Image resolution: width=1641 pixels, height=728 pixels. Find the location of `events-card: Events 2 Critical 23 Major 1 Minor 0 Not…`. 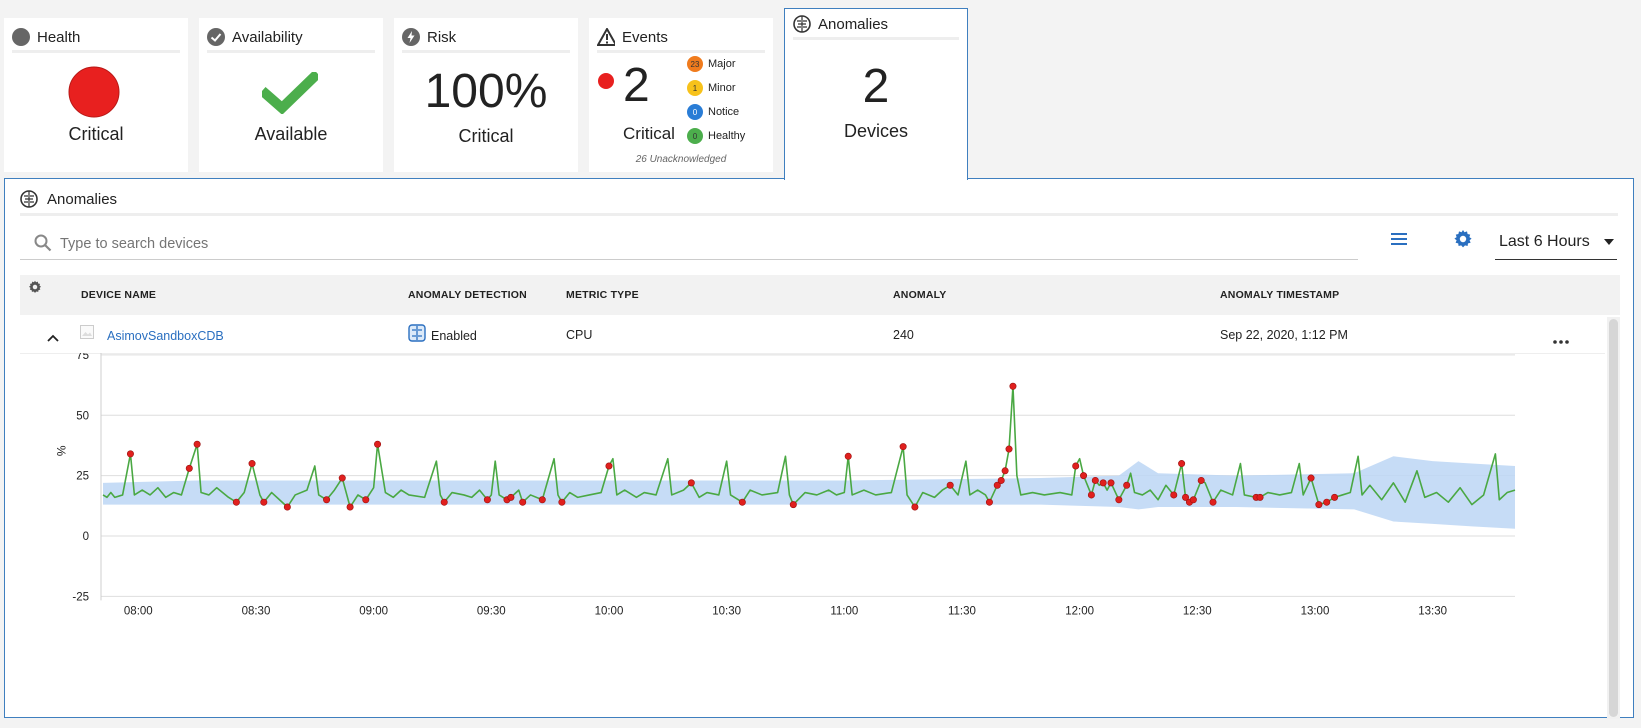

events-card: Events 2 Critical 23 Major 1 Minor 0 Not… is located at coordinates (681, 95).